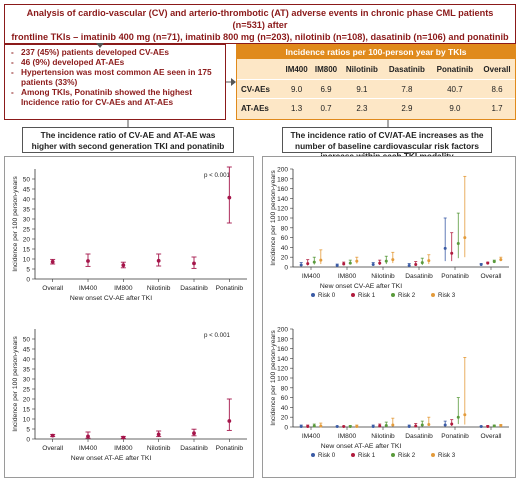 This screenshot has width=520, height=482. I want to click on row-label: CV-AEs, so click(259, 89).